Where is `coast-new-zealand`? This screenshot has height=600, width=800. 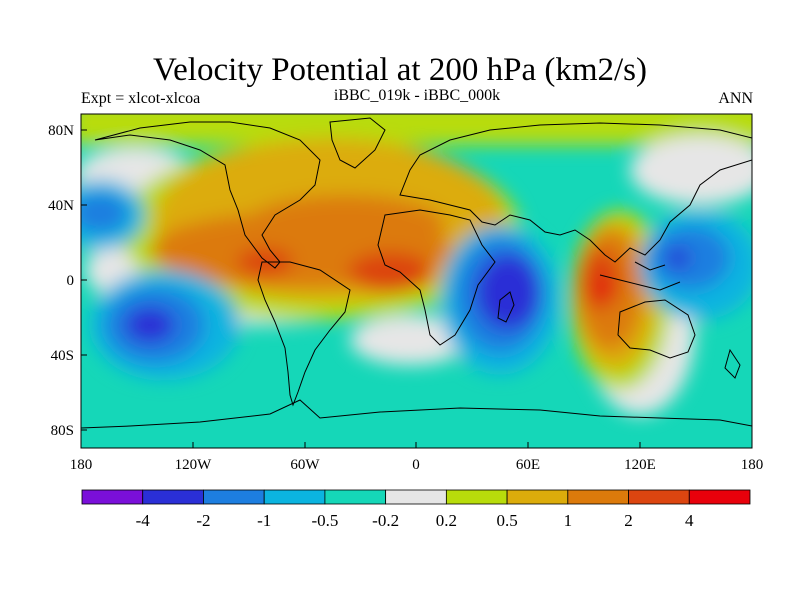
coast-new-zealand is located at coordinates (732, 363).